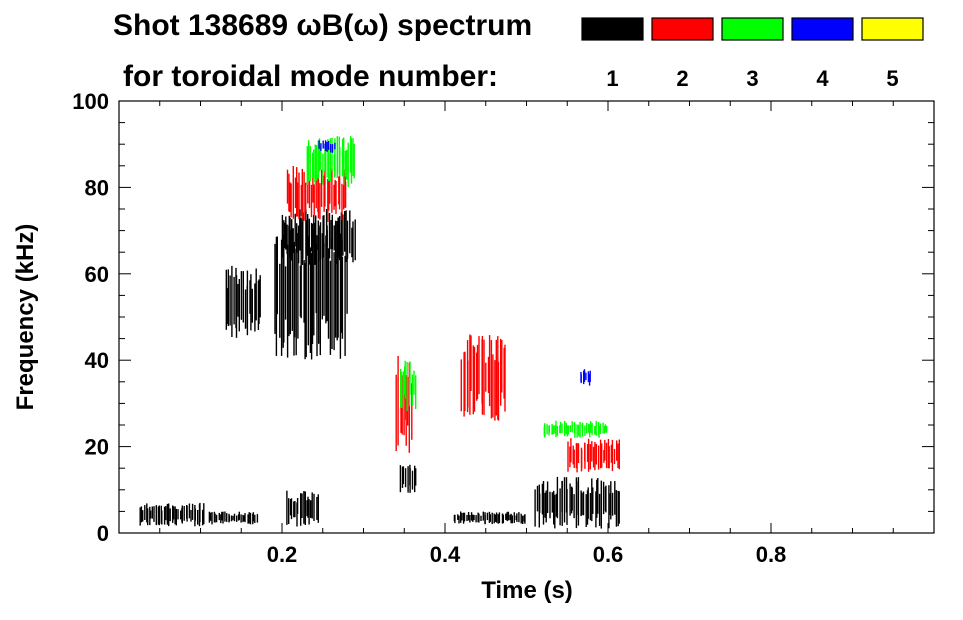 The image size is (963, 620). I want to click on legend-label-mode-5: 5, so click(892, 78).